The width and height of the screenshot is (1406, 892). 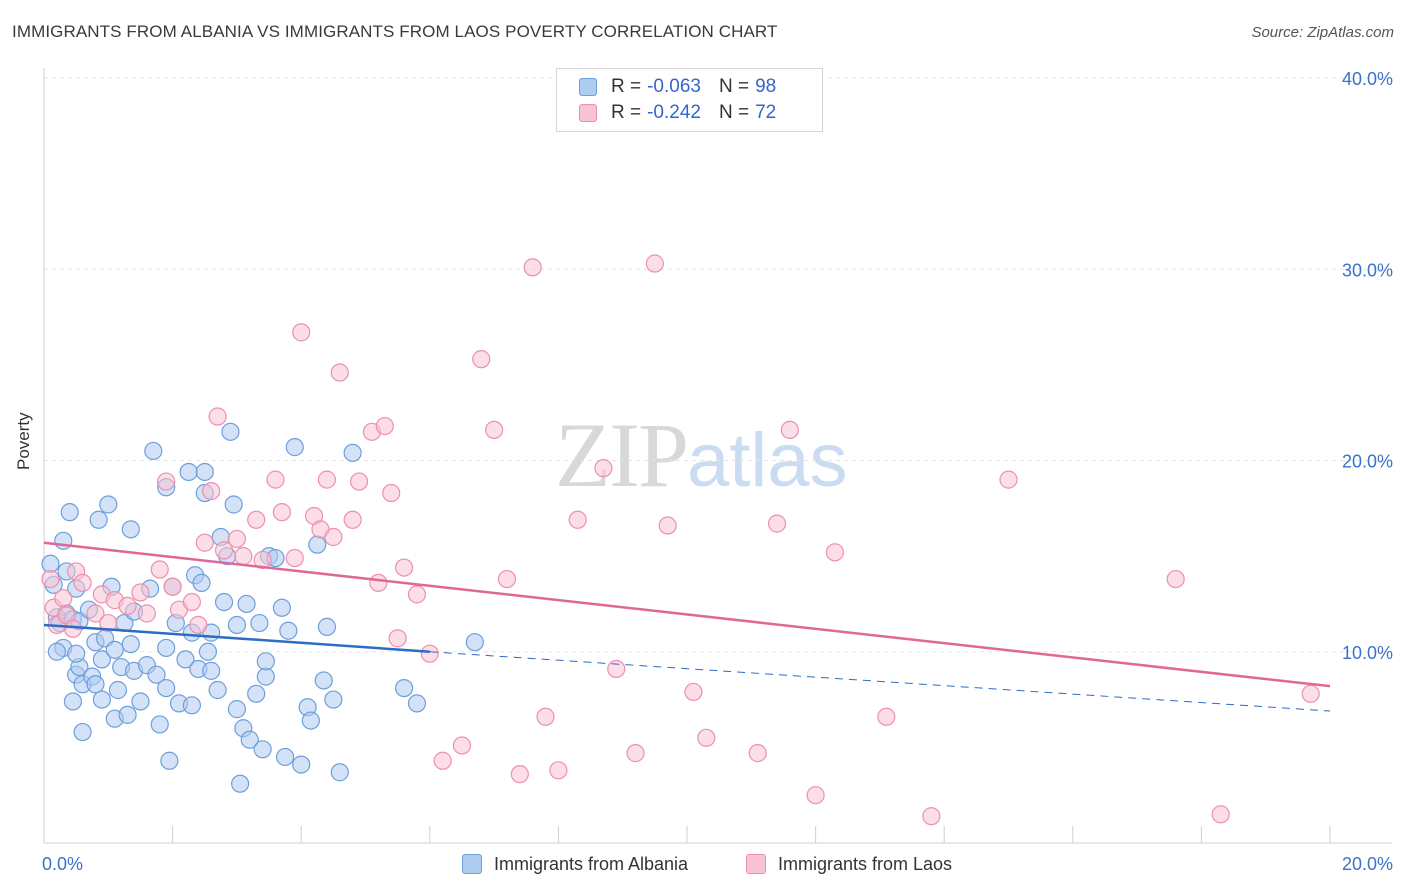 What do you see at coordinates (236, 638) in the screenshot?
I see `albania-trend-line` at bounding box center [236, 638].